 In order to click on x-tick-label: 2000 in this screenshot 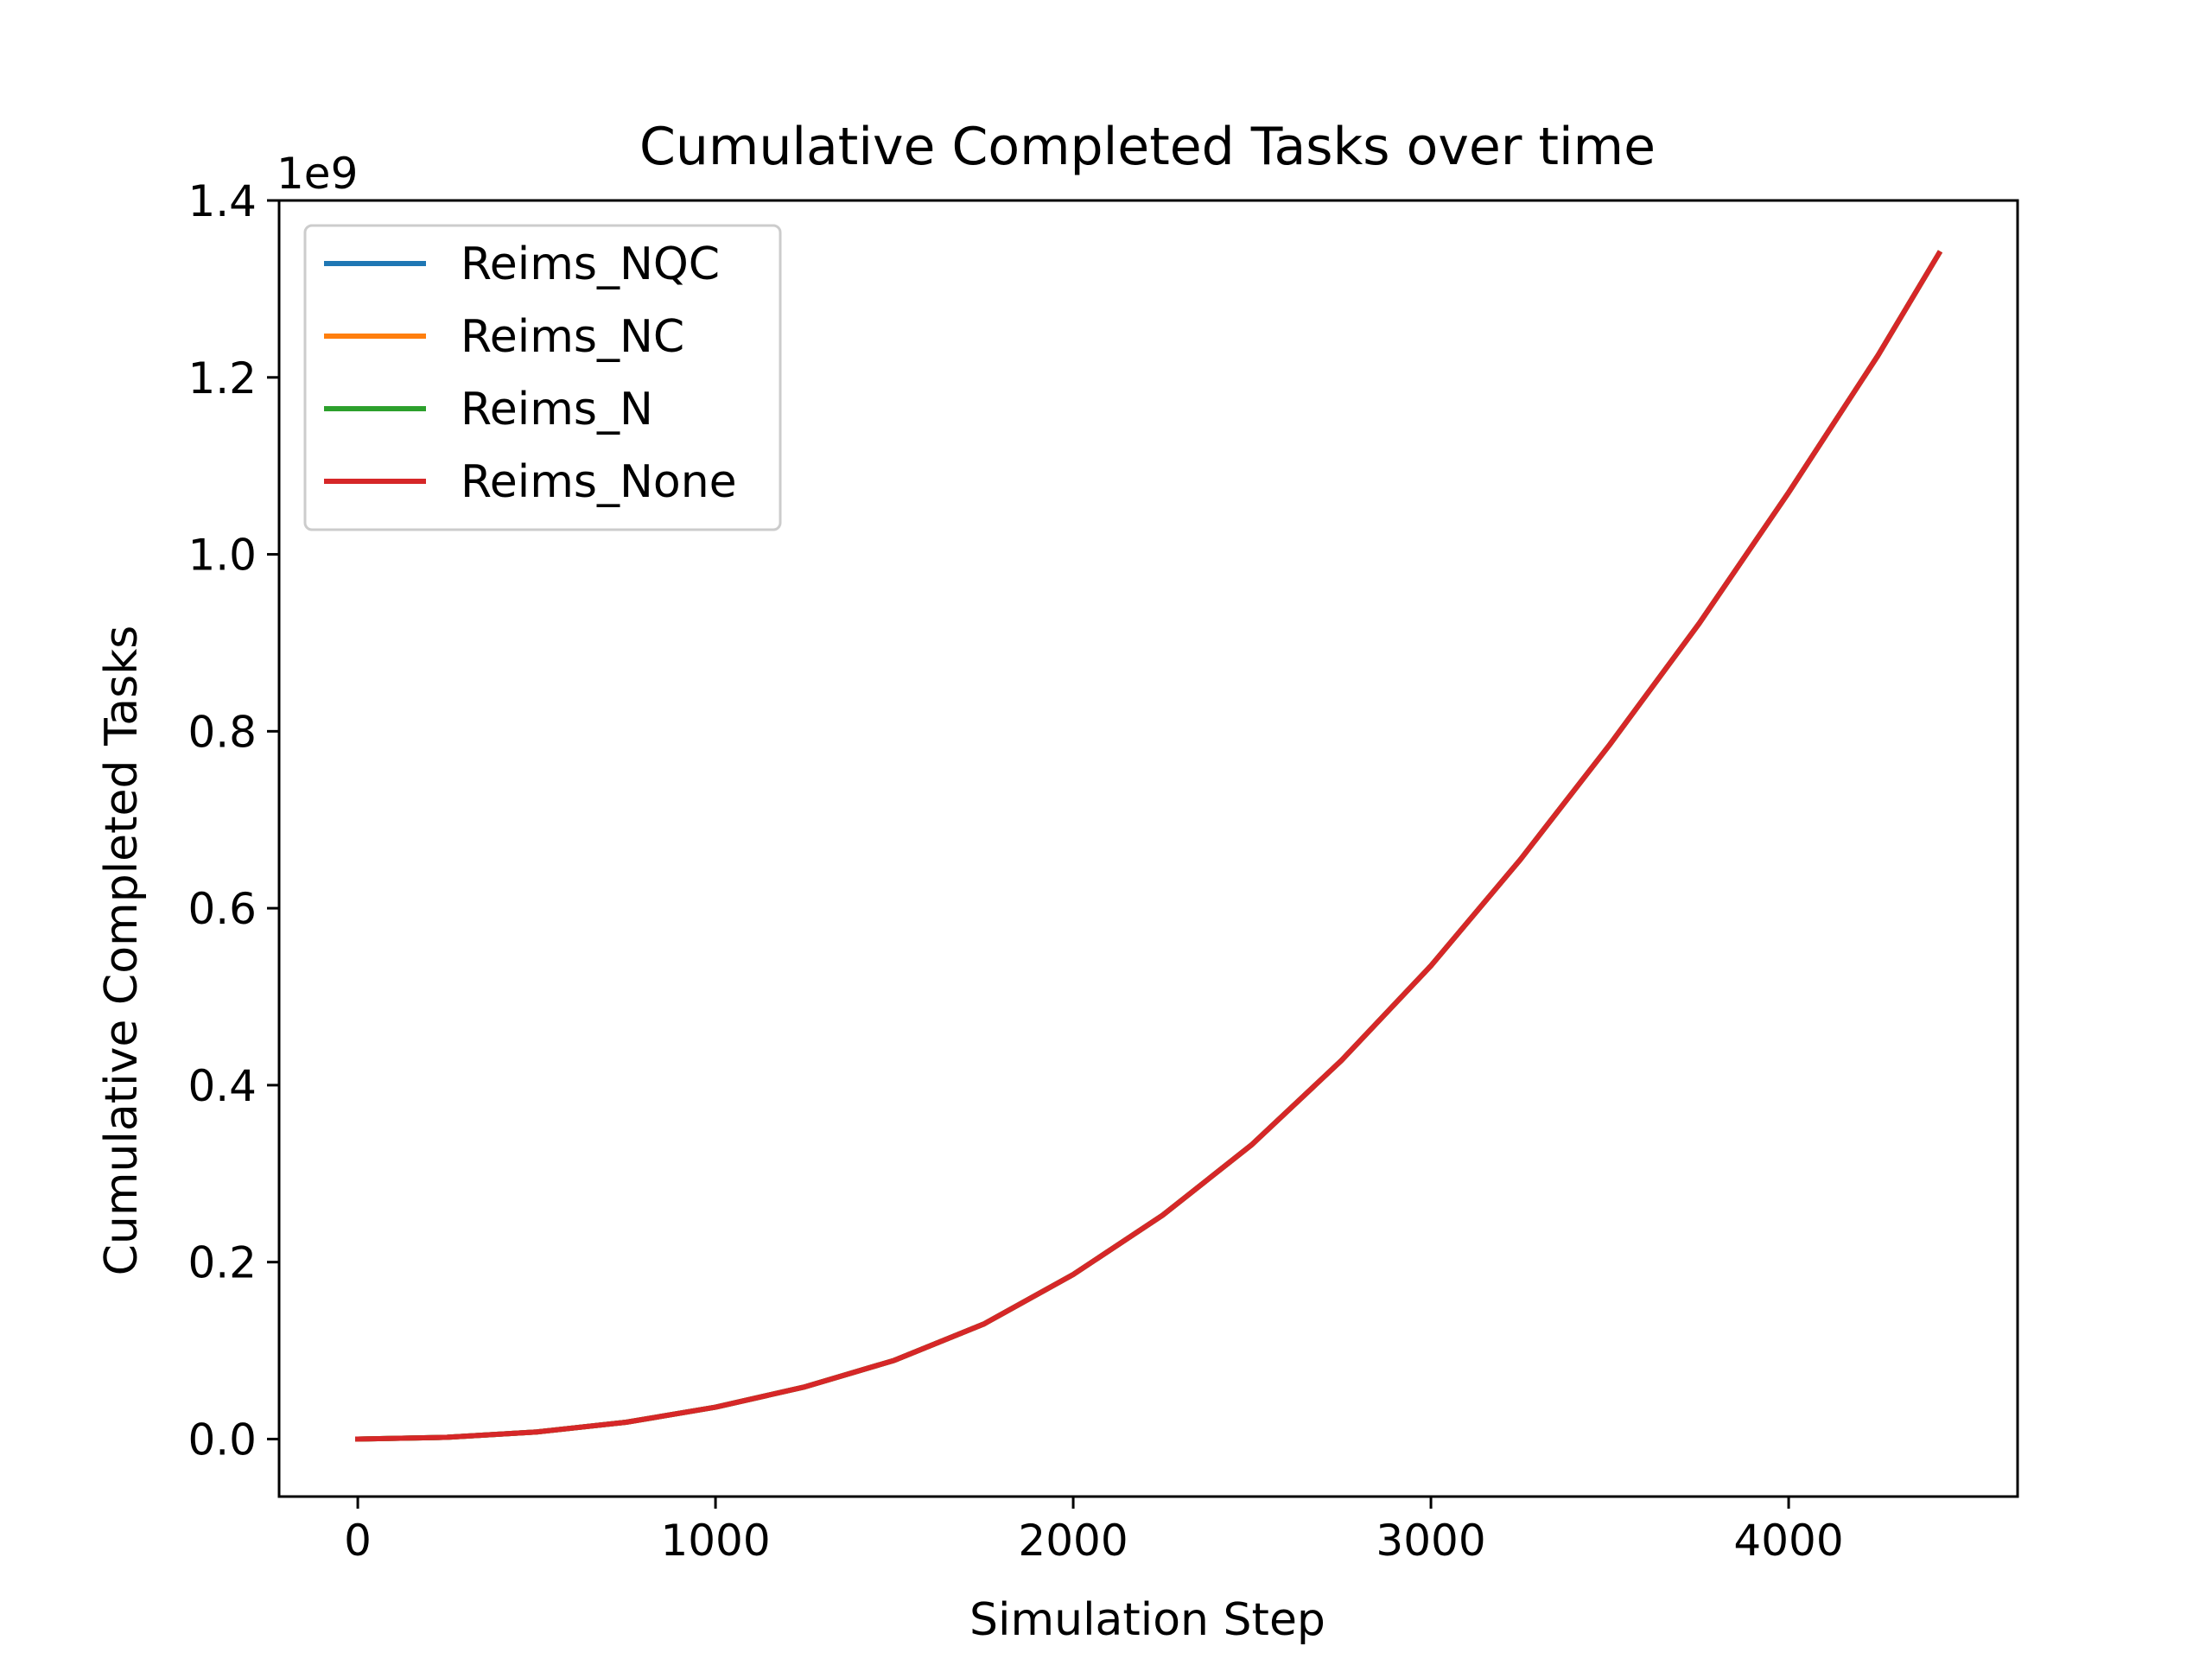, I will do `click(1073, 1541)`.